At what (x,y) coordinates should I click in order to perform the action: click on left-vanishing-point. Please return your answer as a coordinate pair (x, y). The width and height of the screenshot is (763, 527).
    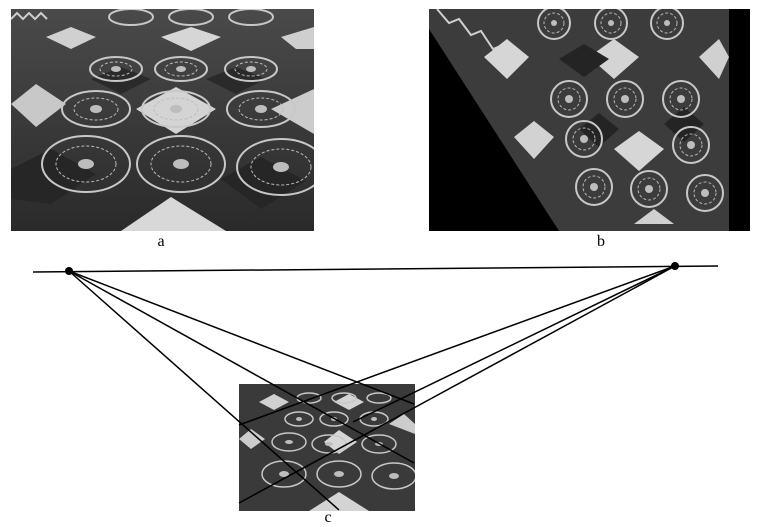
    Looking at the image, I should click on (69, 271).